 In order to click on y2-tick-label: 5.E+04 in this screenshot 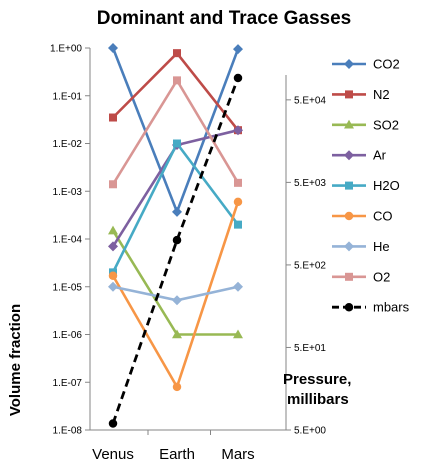, I will do `click(310, 100)`.